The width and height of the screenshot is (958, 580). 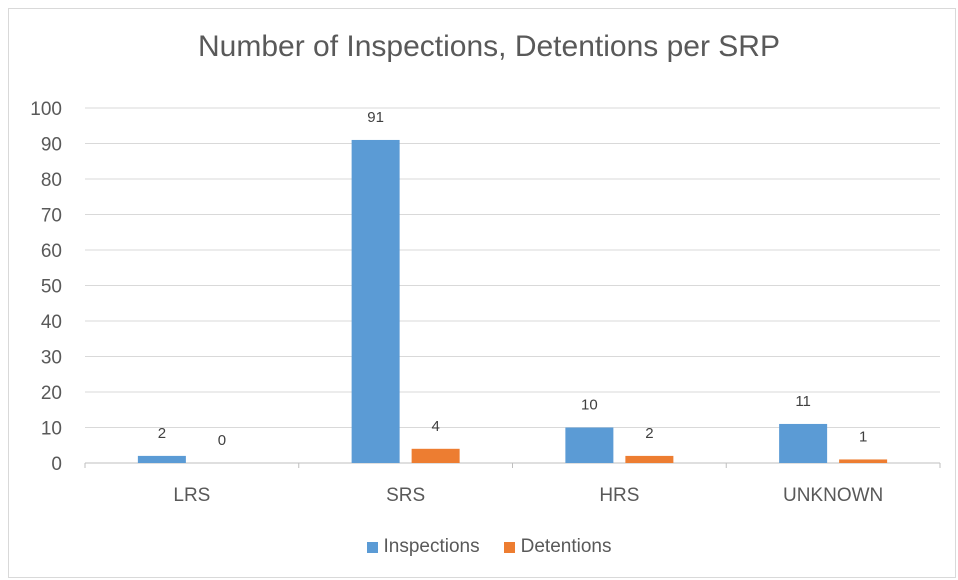 I want to click on bar-detentions-srs, so click(x=435, y=455).